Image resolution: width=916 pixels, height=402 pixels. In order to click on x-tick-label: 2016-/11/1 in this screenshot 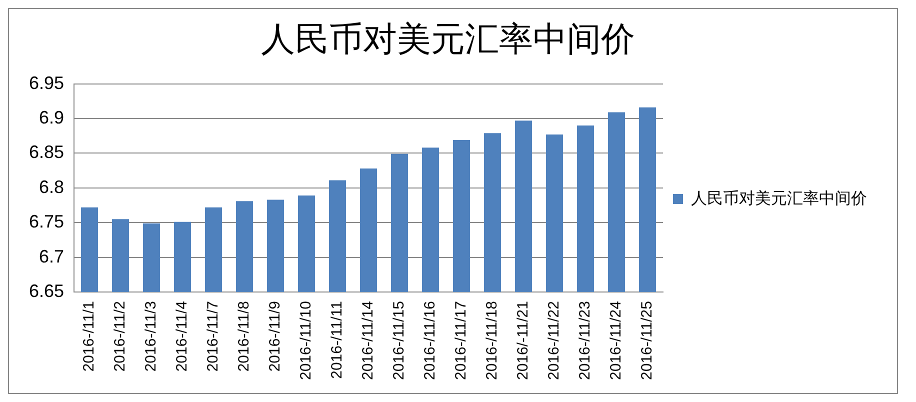, I will do `click(89, 336)`.